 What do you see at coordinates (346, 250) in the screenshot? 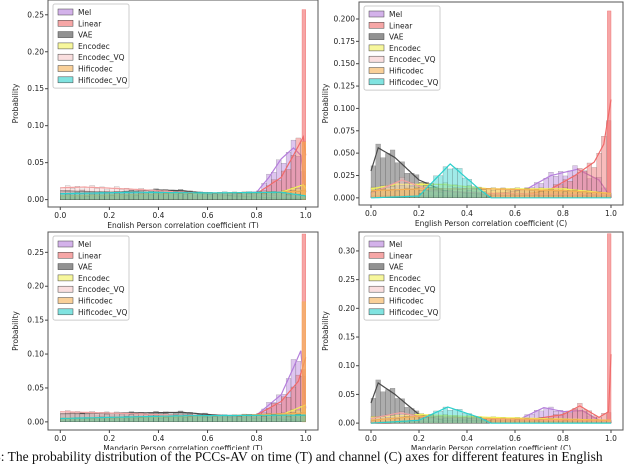
I see `y-tick-label: 0.30` at bounding box center [346, 250].